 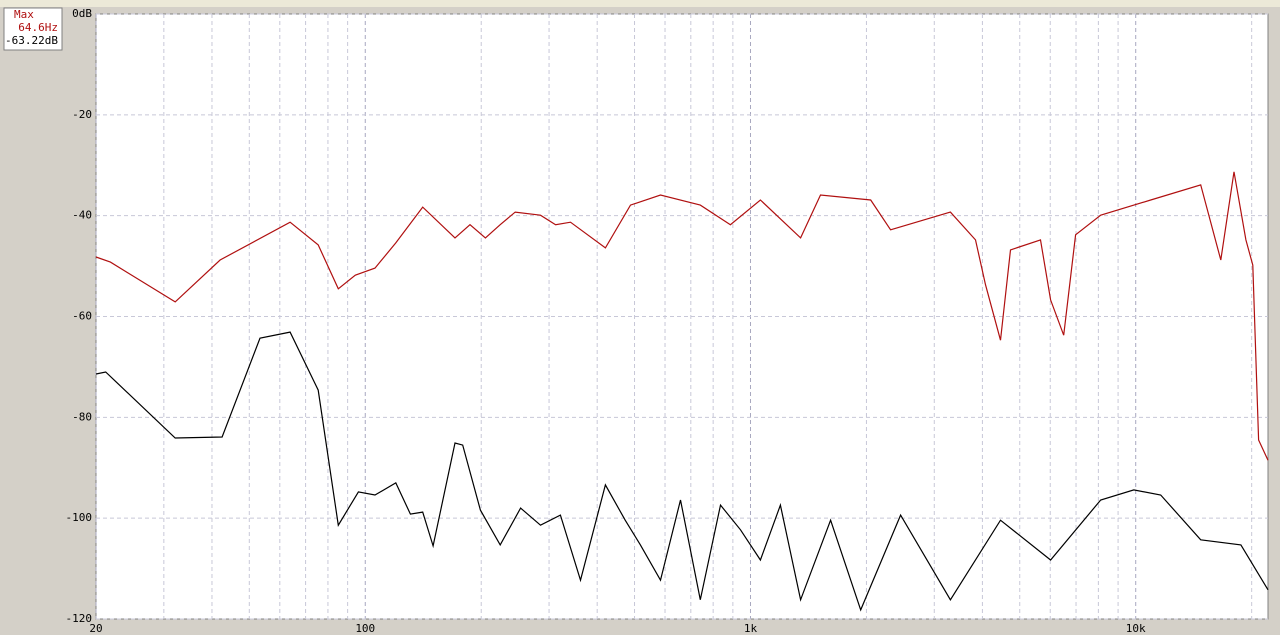 What do you see at coordinates (79, 618) in the screenshot?
I see `y-tick-label: -120` at bounding box center [79, 618].